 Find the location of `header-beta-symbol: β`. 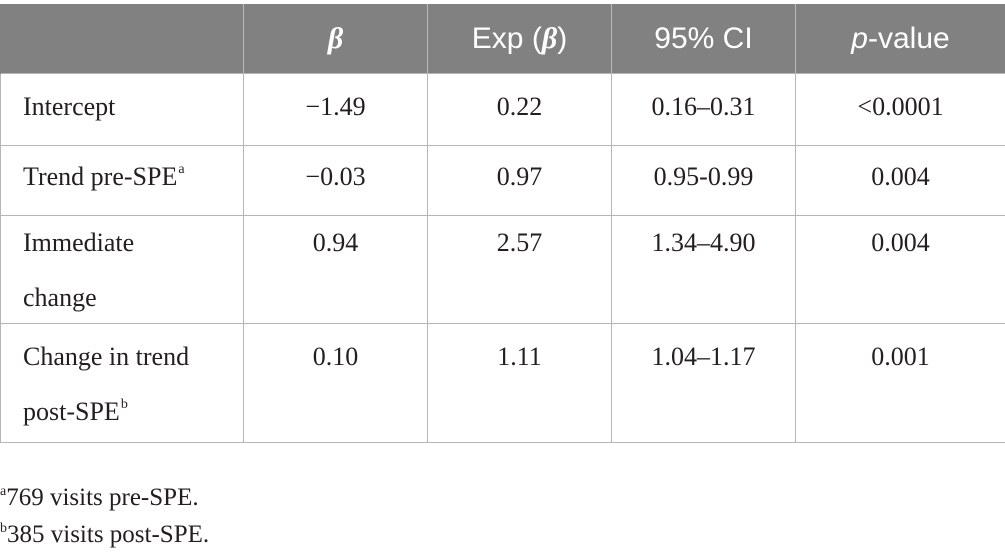

header-beta-symbol: β is located at coordinates (335, 38).